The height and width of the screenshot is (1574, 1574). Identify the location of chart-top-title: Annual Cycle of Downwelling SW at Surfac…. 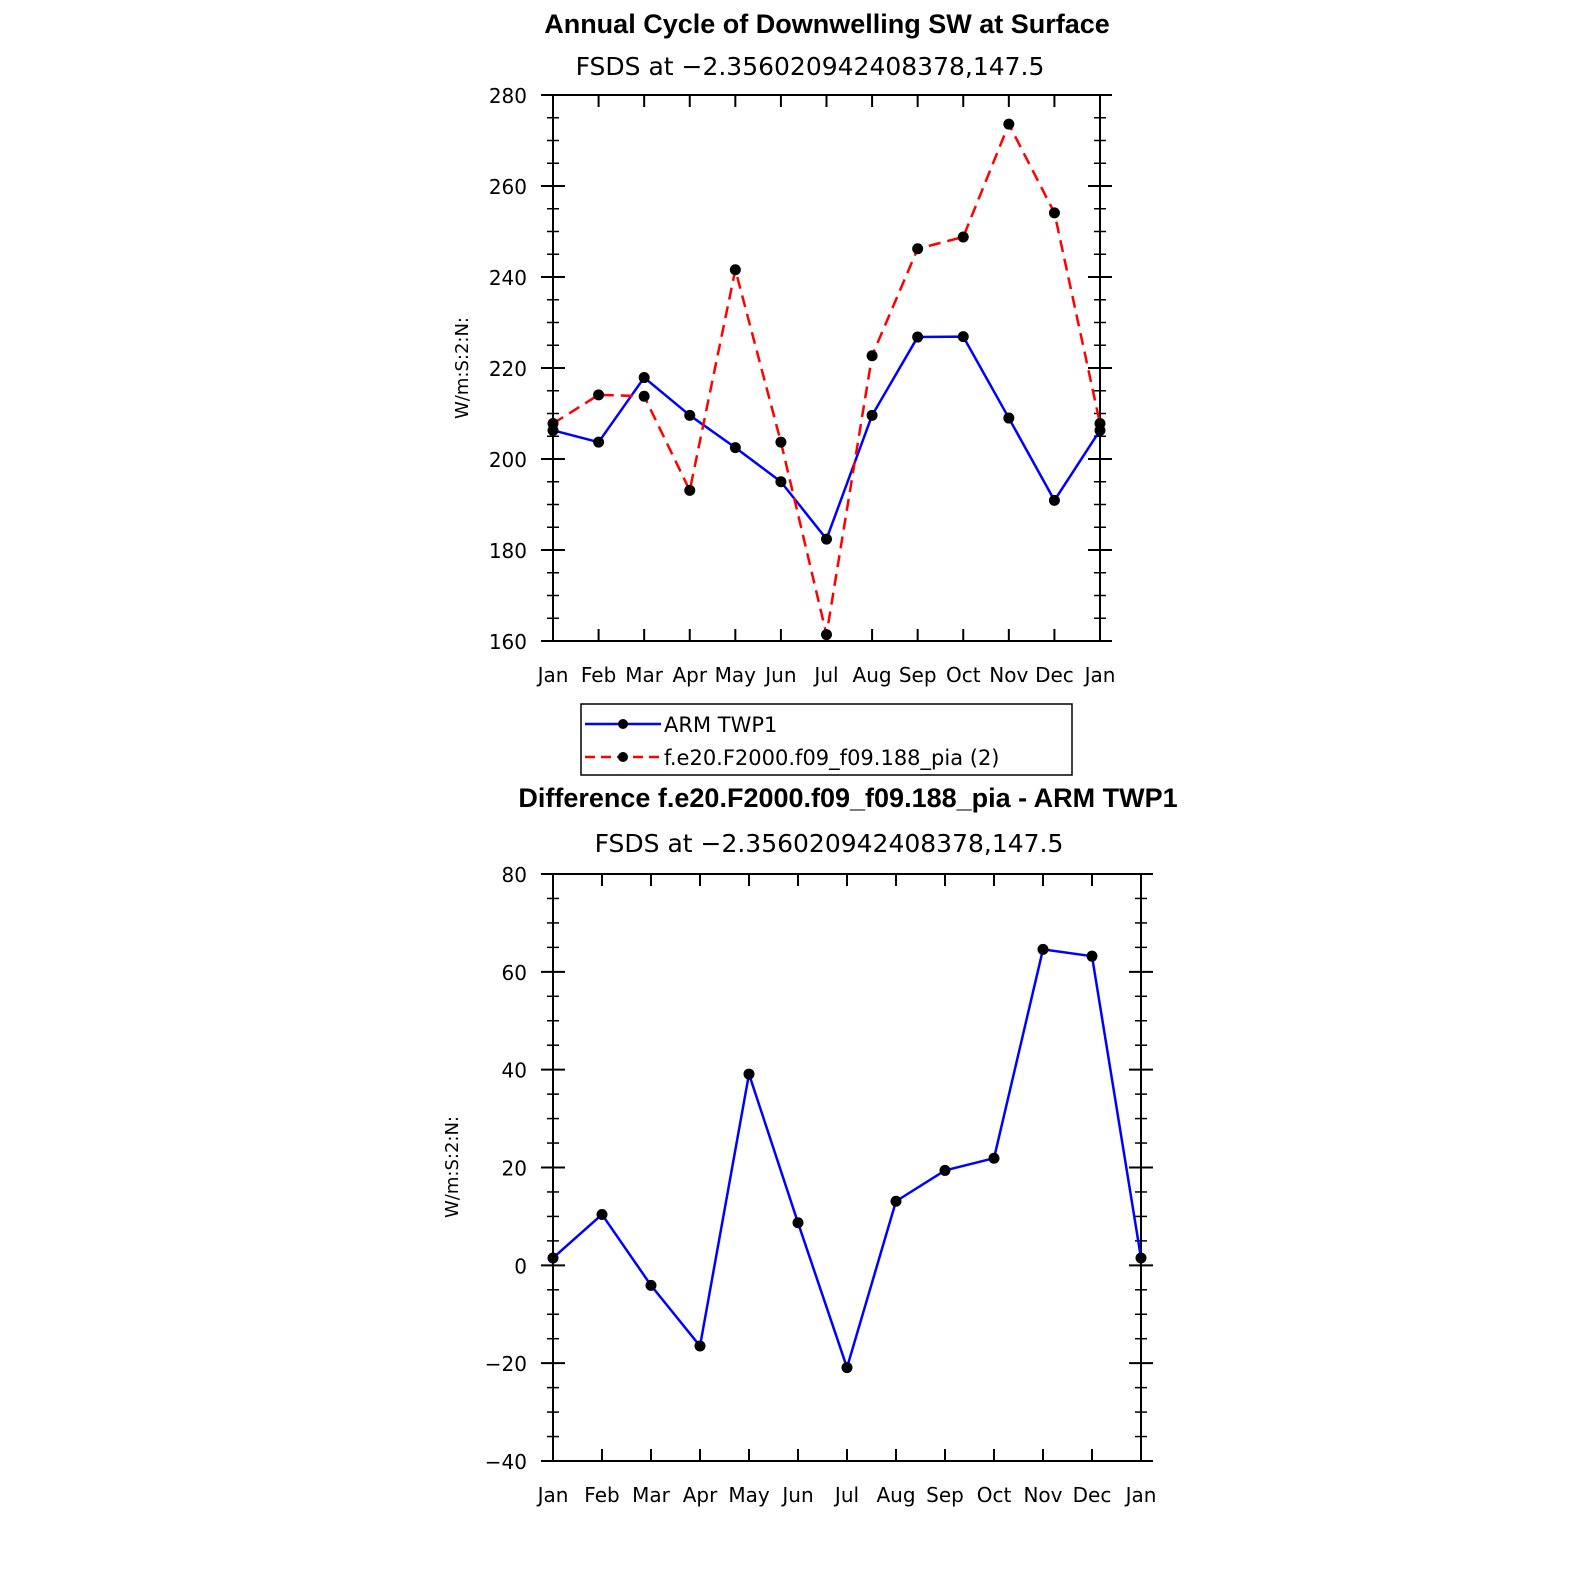
(827, 24).